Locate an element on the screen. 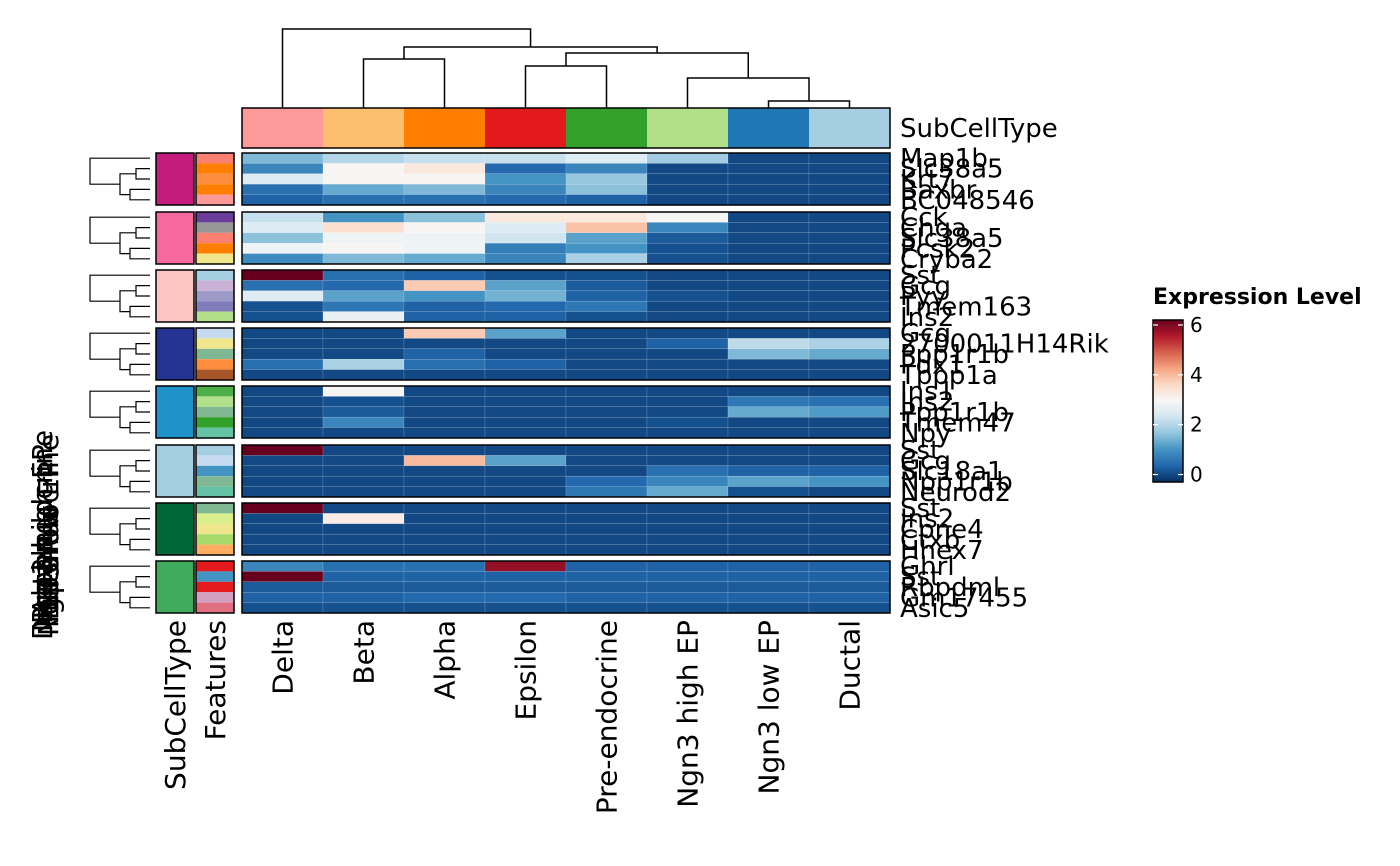 The image size is (1400, 866). heatmap-group-border is located at coordinates (566, 412).